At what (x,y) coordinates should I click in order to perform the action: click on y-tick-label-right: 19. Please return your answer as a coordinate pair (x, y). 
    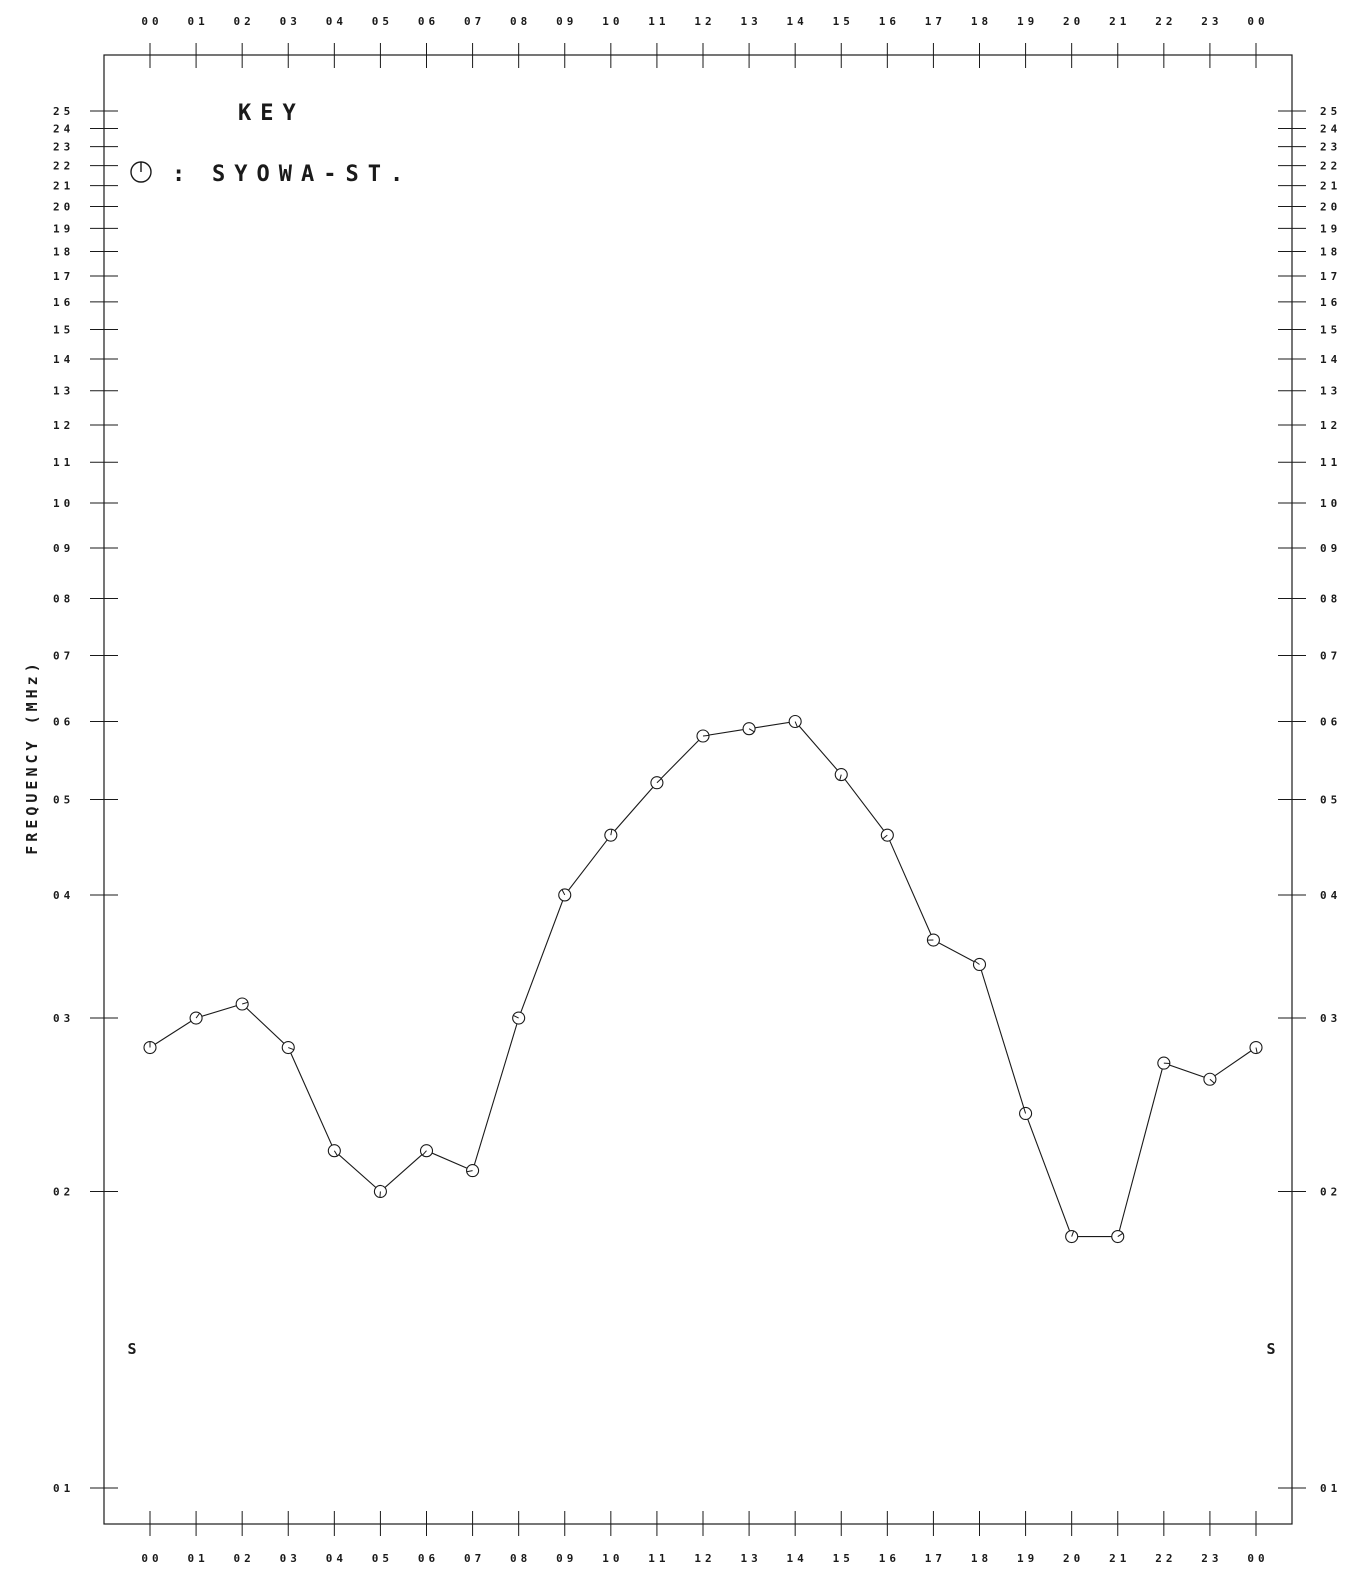
    Looking at the image, I should click on (1330, 228).